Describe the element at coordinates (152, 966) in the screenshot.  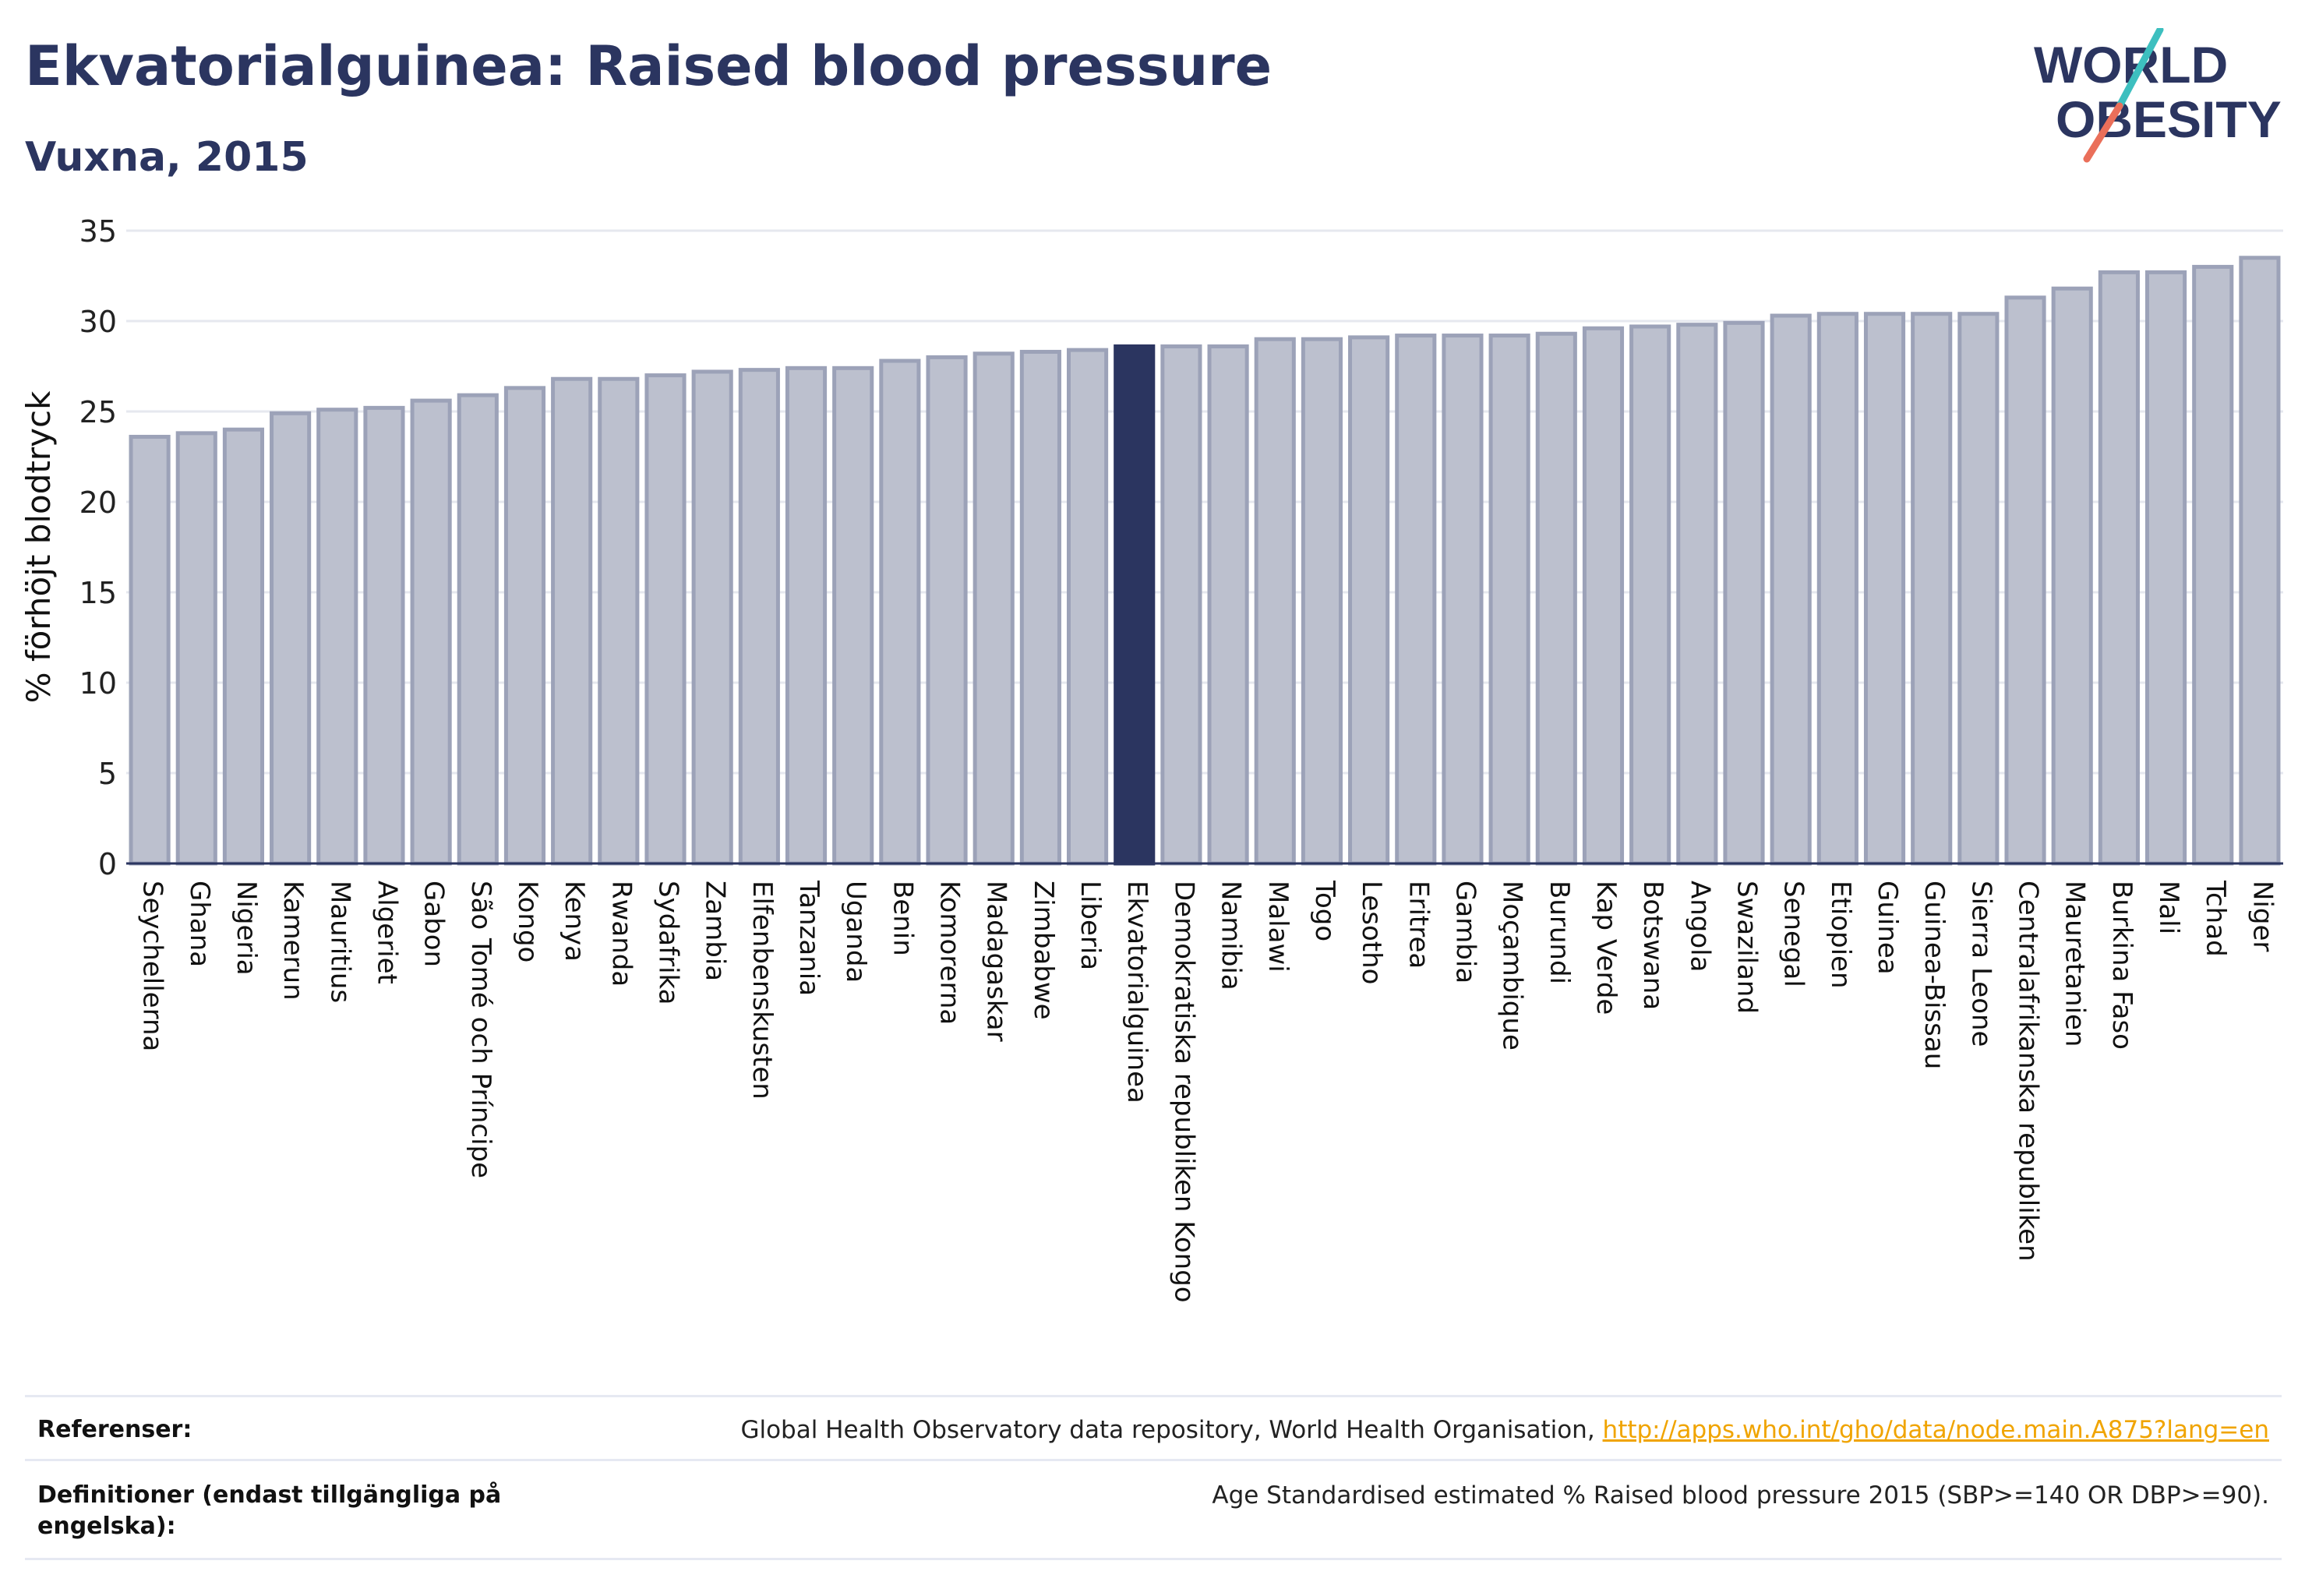
I see `x-tick-label: Seychellerna` at that location.